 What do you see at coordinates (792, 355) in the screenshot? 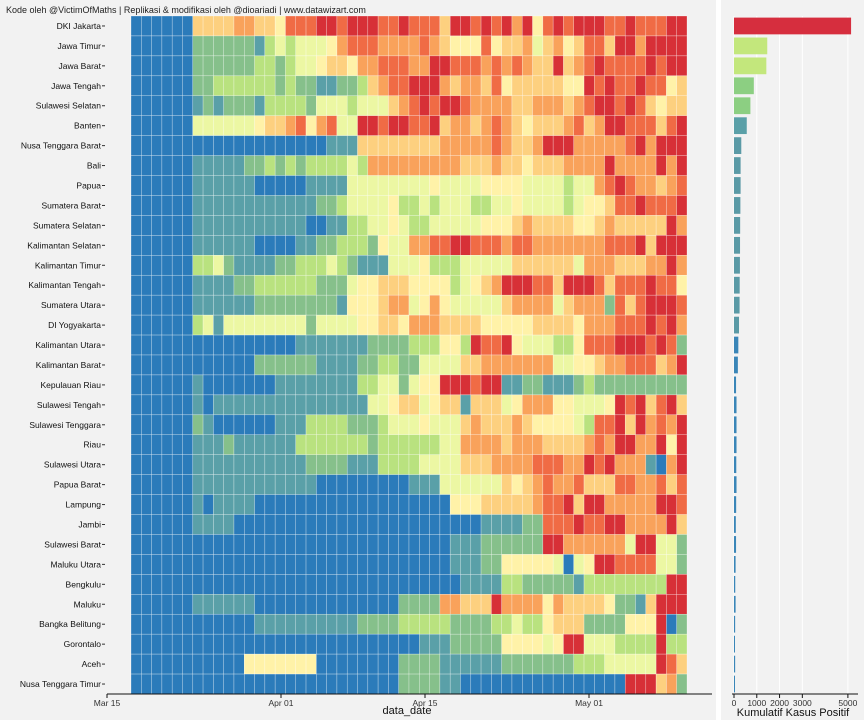
I see `cumulative-bar-panel` at bounding box center [792, 355].